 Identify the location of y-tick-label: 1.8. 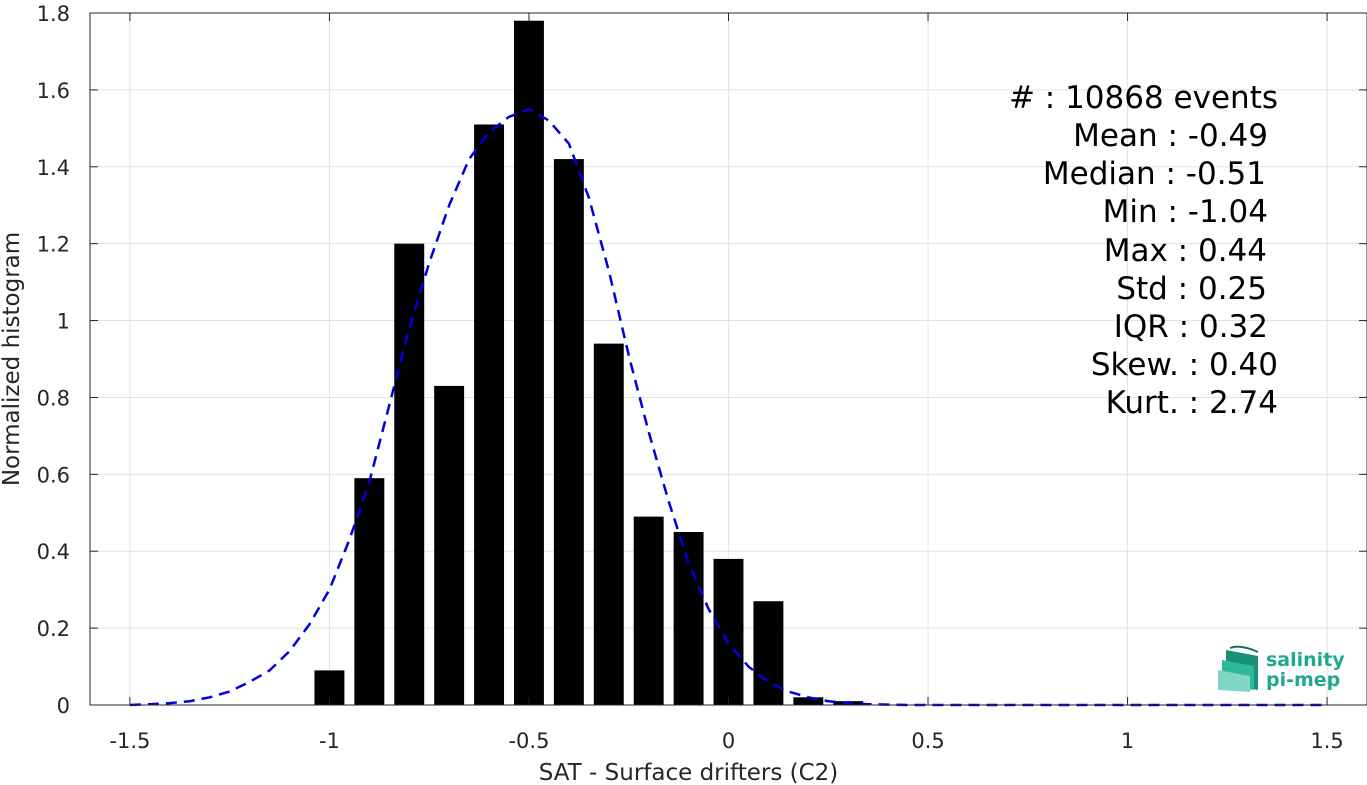
(53, 14).